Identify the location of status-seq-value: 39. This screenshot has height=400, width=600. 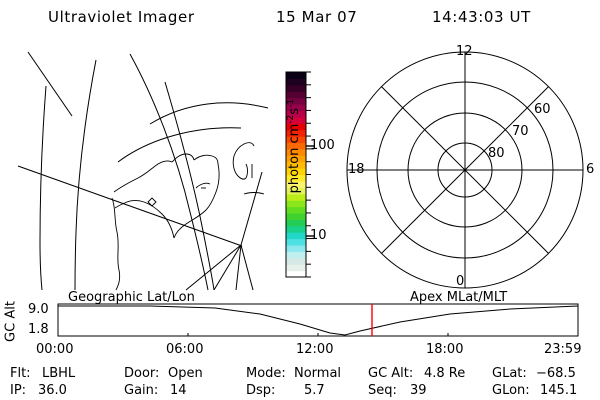
(418, 390).